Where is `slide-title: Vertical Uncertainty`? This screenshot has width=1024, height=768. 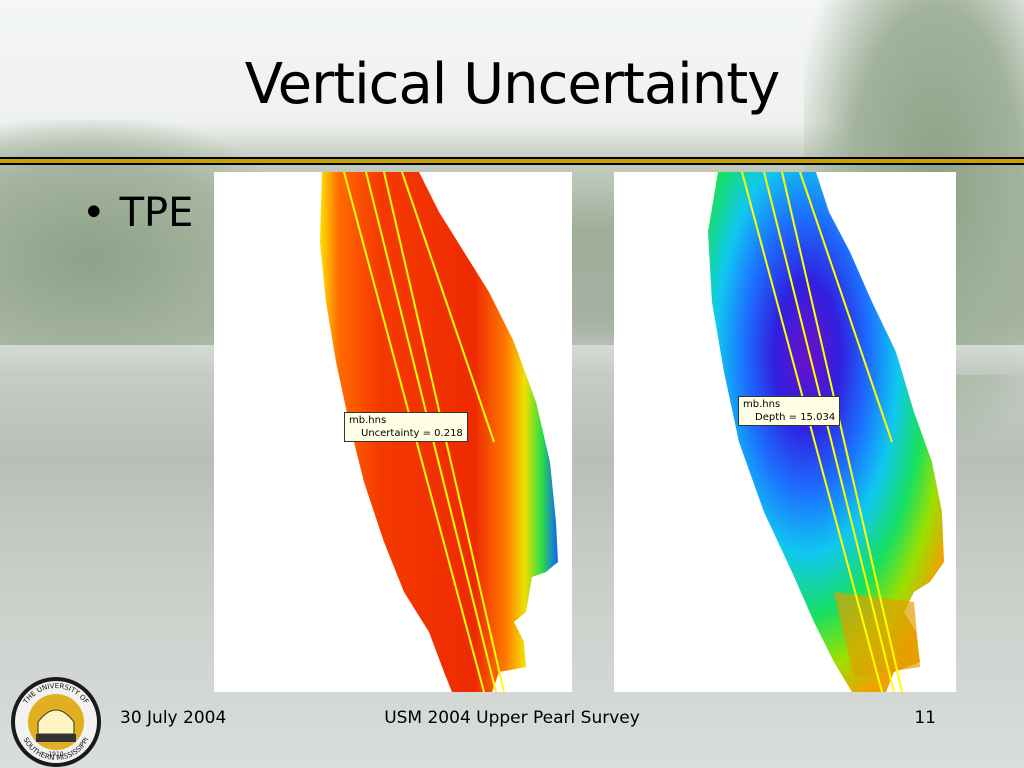
slide-title: Vertical Uncertainty is located at coordinates (512, 84).